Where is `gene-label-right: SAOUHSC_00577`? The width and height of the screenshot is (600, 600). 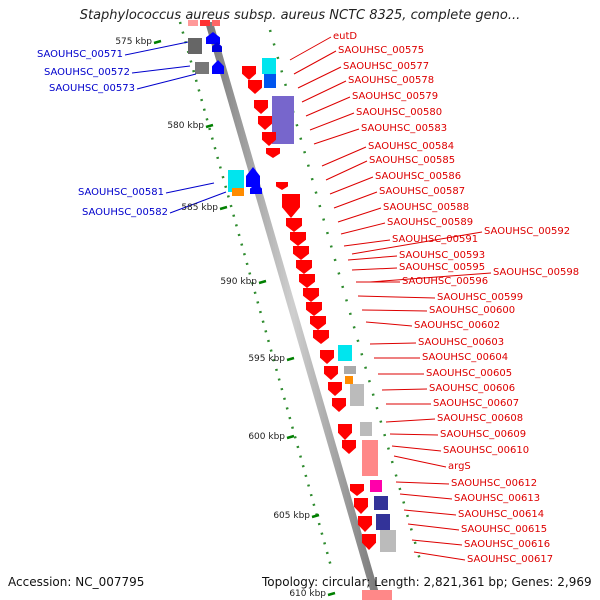
gene-label-right: SAOUHSC_00577 is located at coordinates (386, 66).